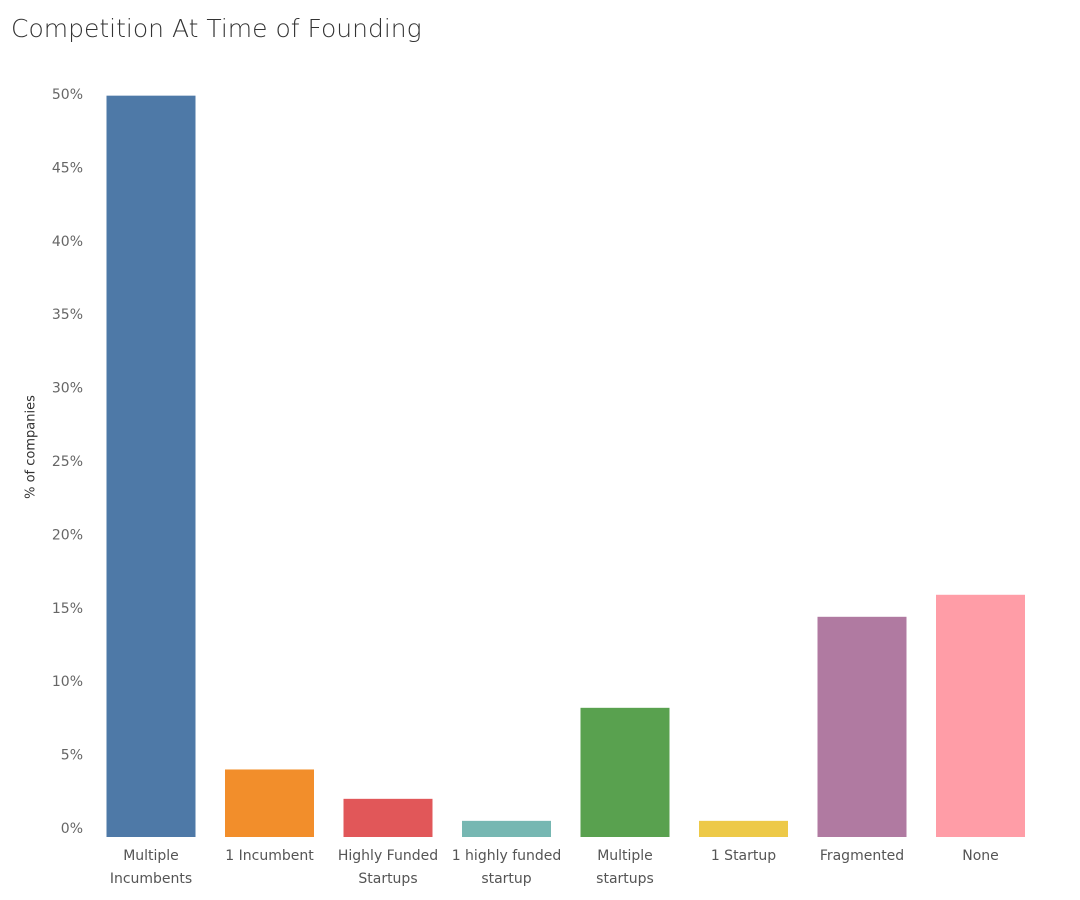 Image resolution: width=1080 pixels, height=900 pixels. Describe the element at coordinates (862, 856) in the screenshot. I see `x-tick-label: Fragmented` at that location.